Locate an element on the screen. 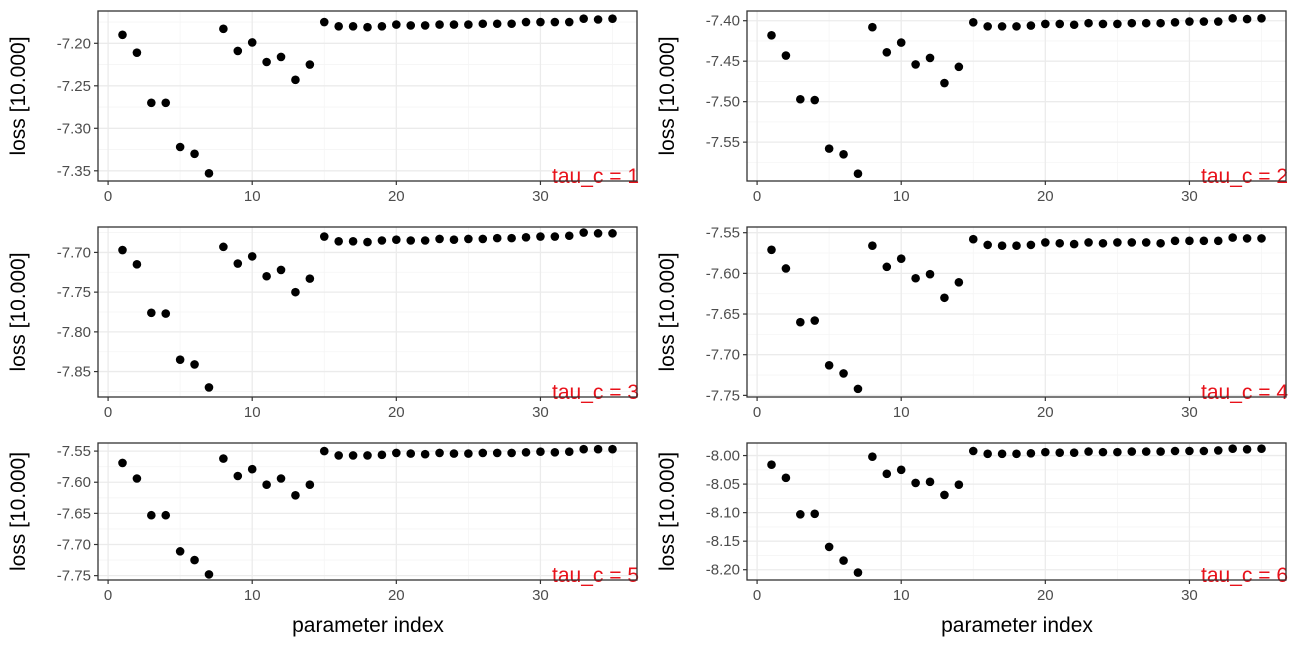 The image size is (1299, 649). y-tick-label: -7.60 is located at coordinates (723, 273).